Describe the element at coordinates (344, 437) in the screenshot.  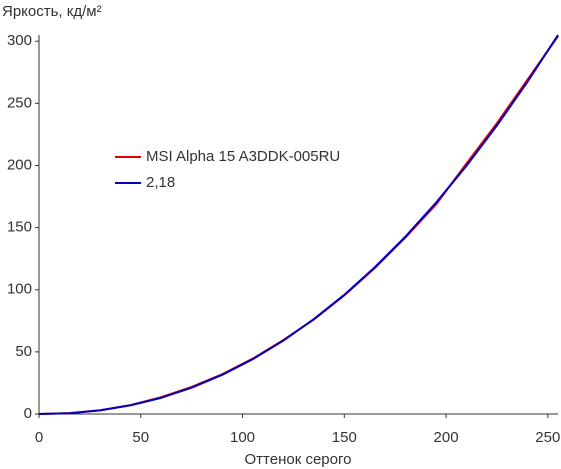
I see `x-tick-label: 150` at that location.